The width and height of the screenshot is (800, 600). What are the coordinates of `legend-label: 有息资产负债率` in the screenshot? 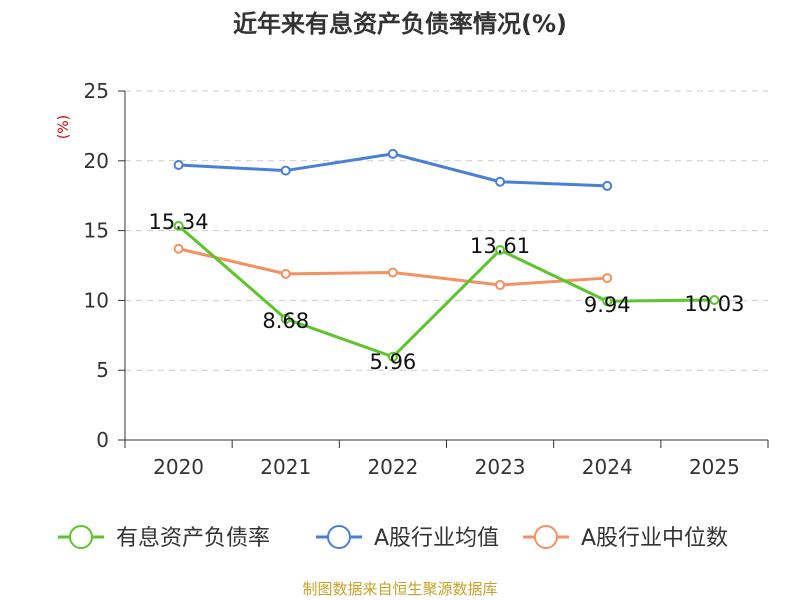 It's located at (193, 538).